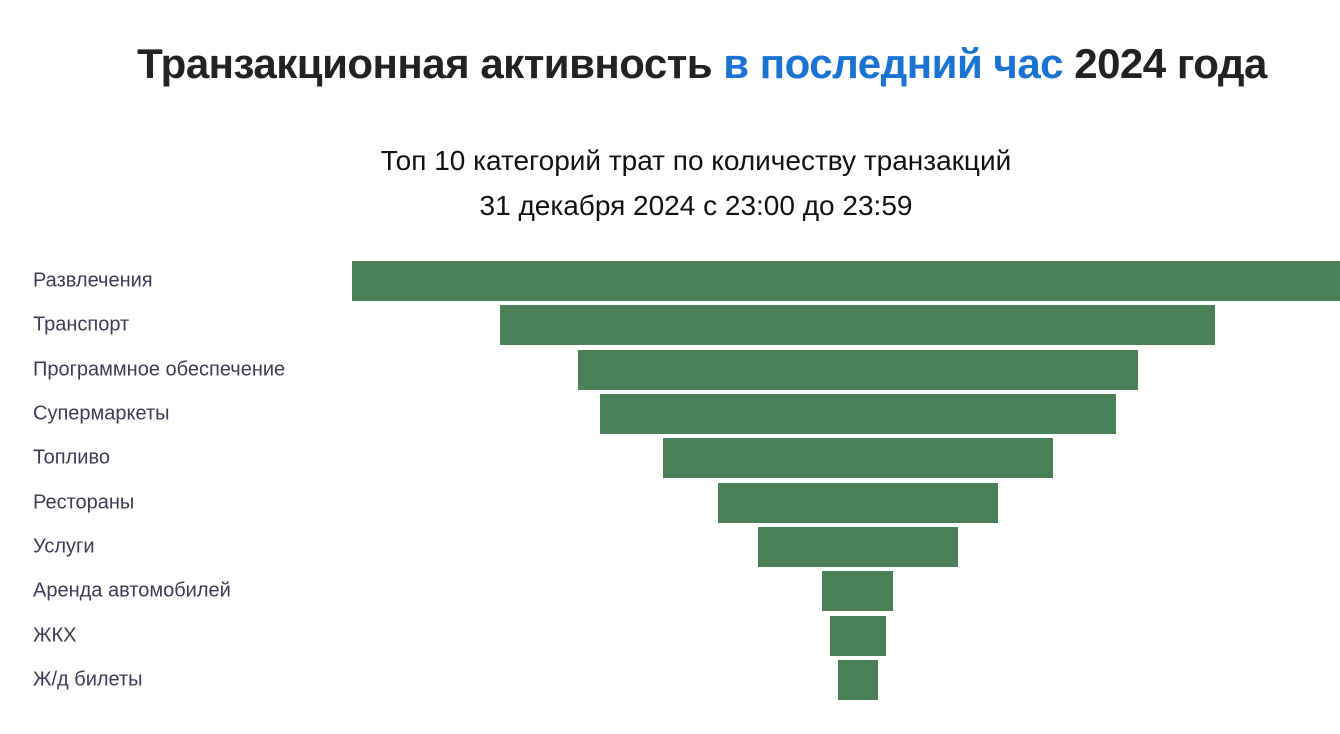 The height and width of the screenshot is (734, 1340). I want to click on chart-subtitle-line2: 31 декабря 2024 с 23:00 до 23:59, so click(696, 205).